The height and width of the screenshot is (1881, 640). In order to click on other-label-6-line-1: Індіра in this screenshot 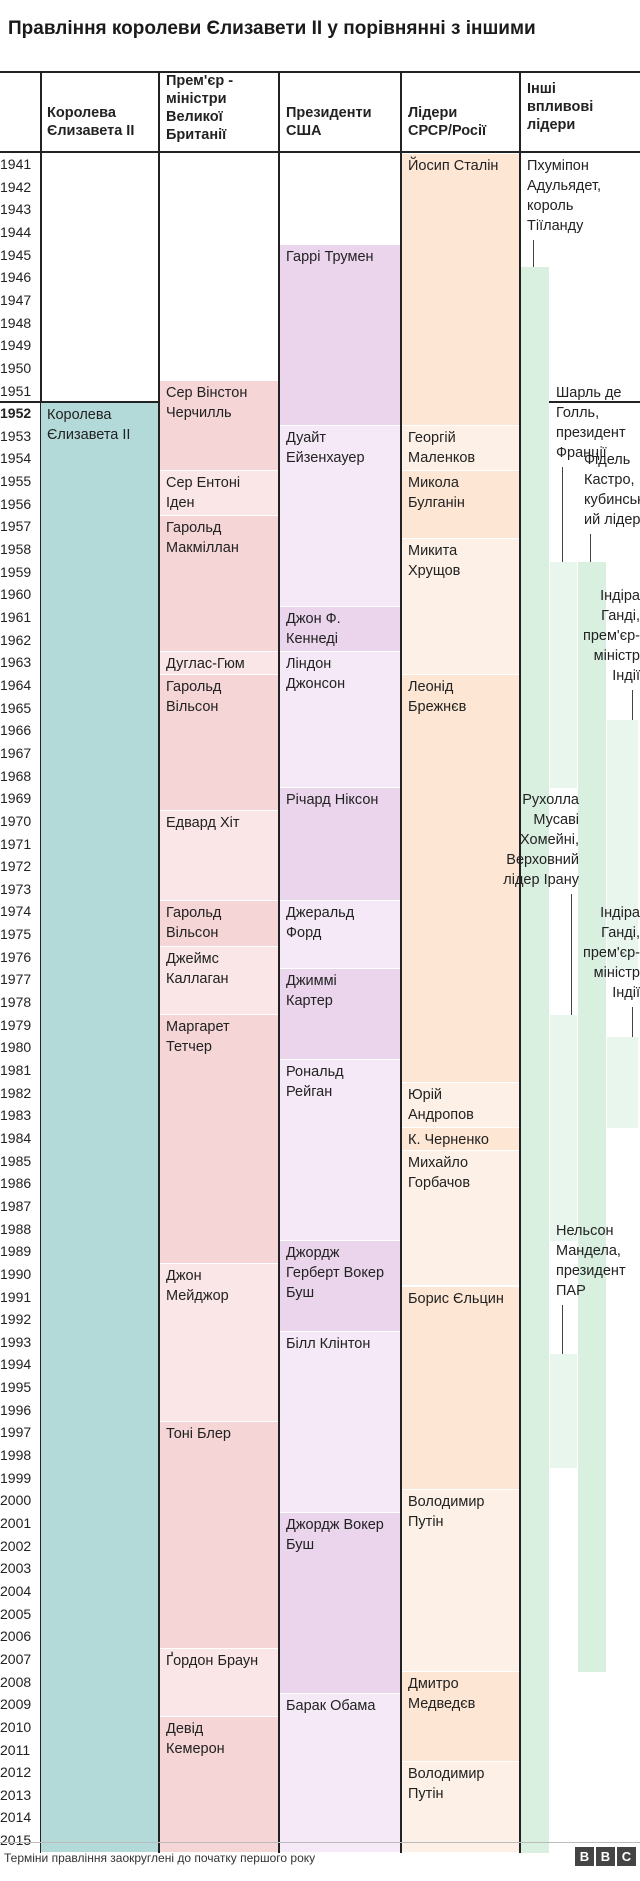, I will do `click(620, 913)`.